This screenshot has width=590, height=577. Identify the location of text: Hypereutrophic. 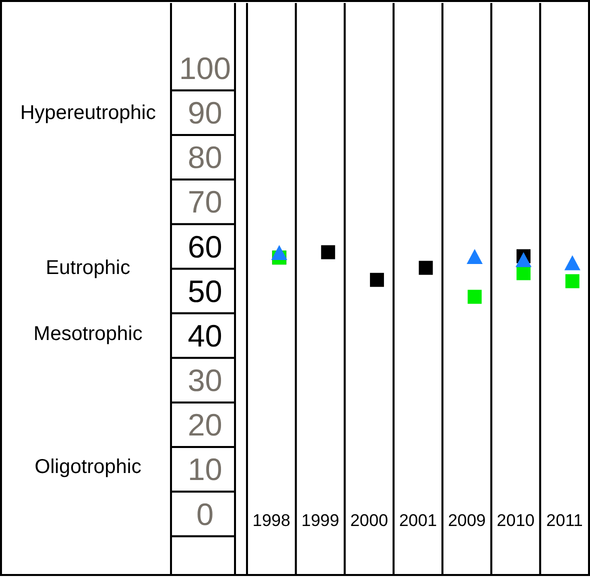
(88, 113).